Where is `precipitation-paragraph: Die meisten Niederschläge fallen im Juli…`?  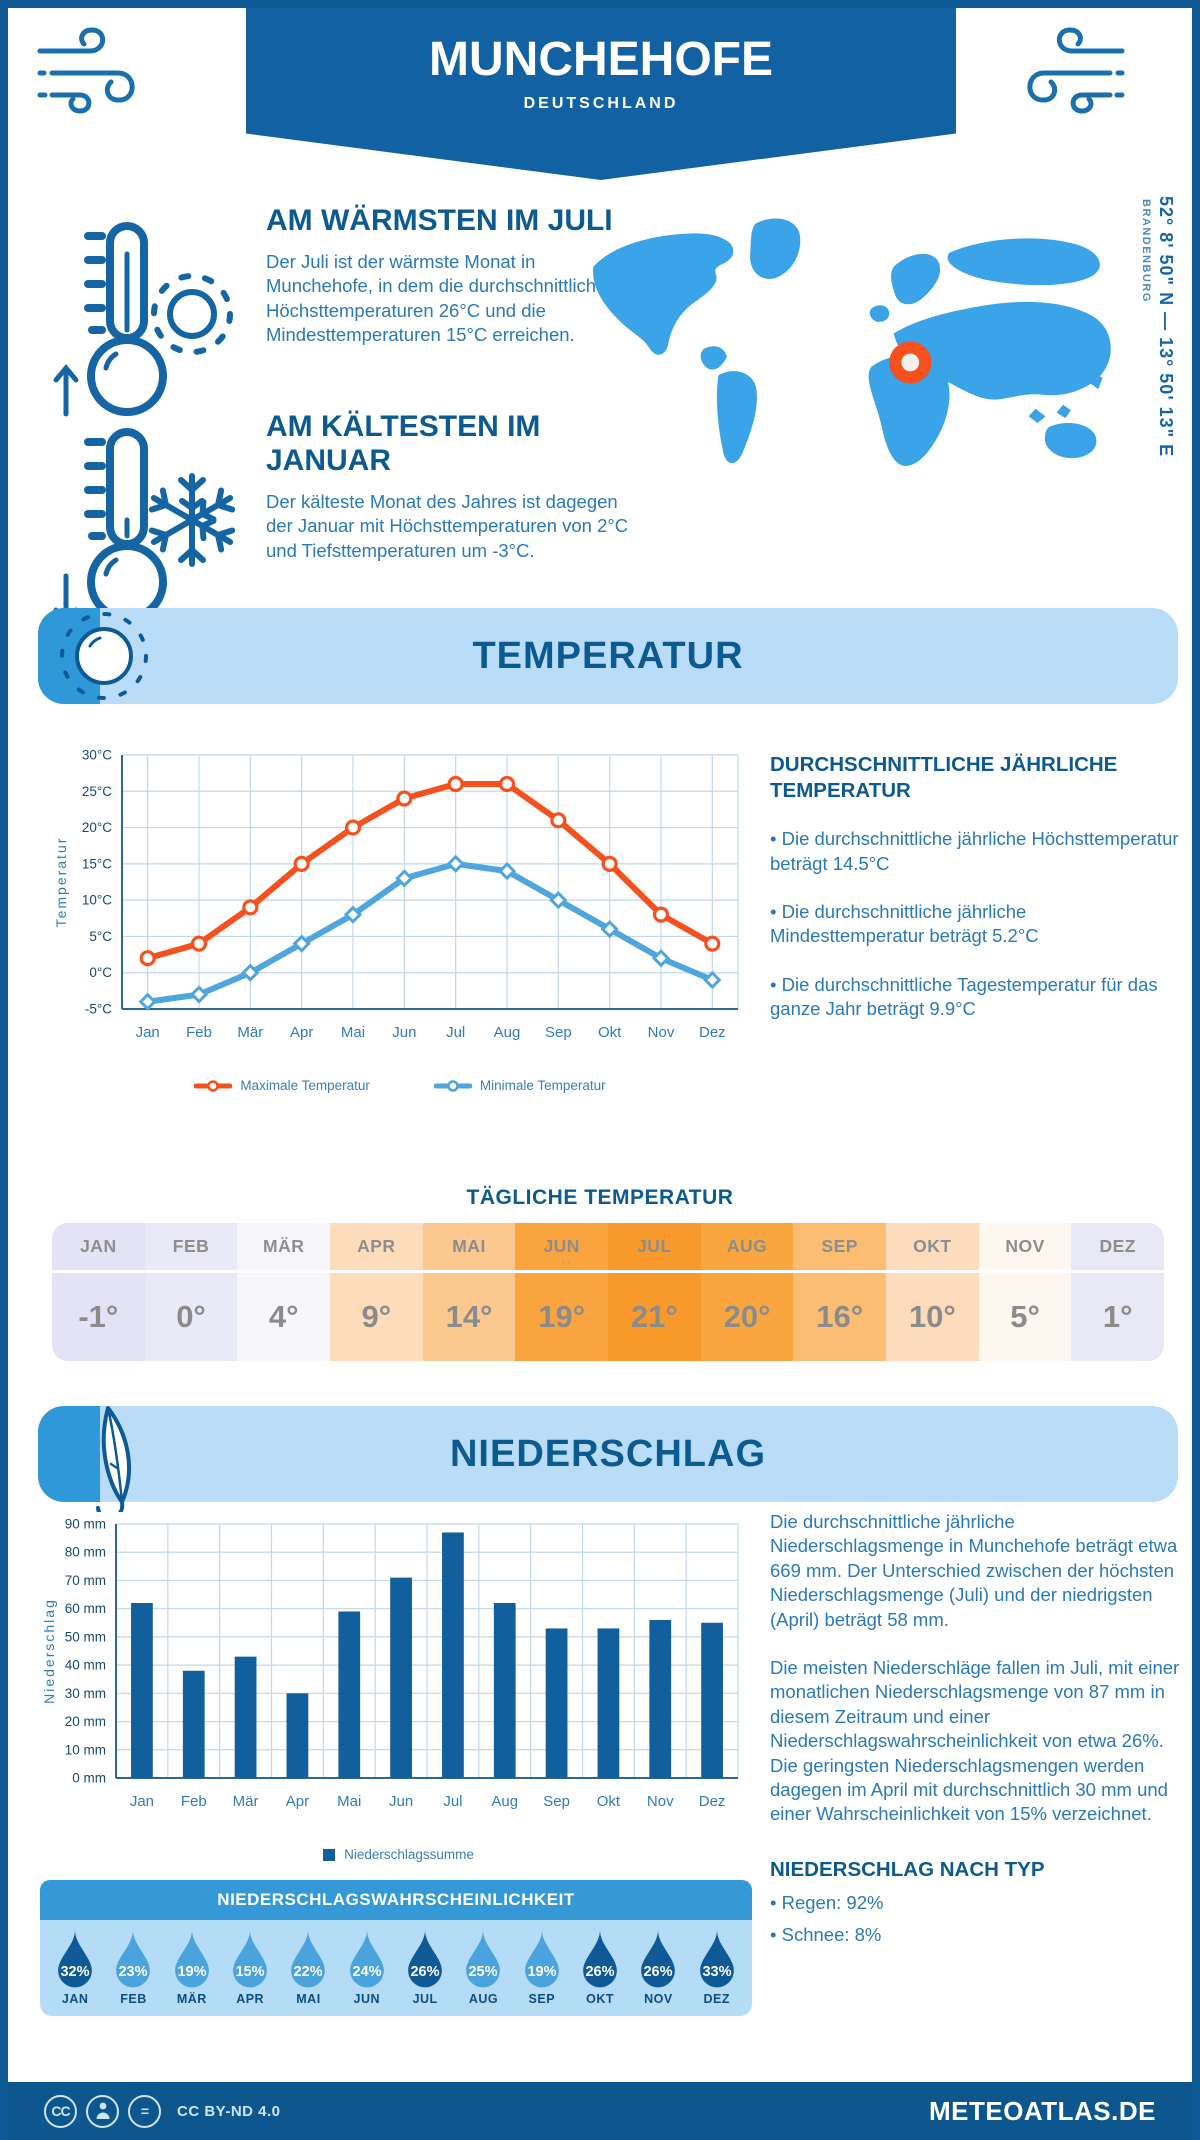 precipitation-paragraph: Die meisten Niederschläge fallen im Juli… is located at coordinates (975, 1741).